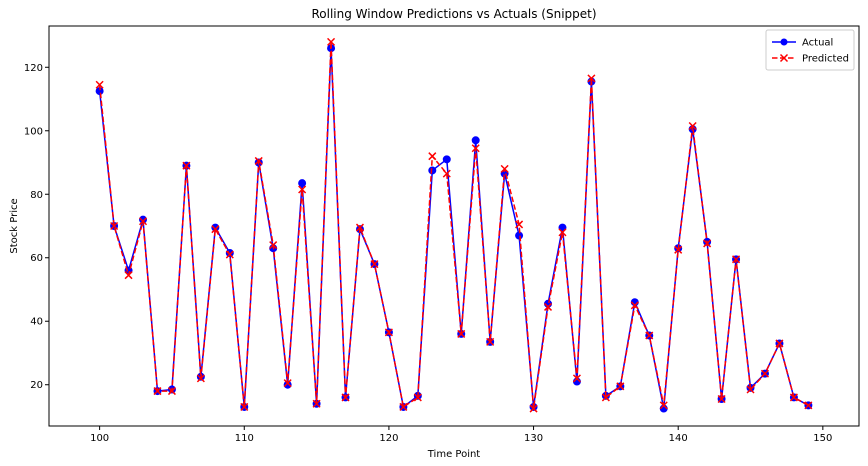 This screenshot has height=466, width=868. I want to click on legend: Actual Predicted, so click(810, 50).